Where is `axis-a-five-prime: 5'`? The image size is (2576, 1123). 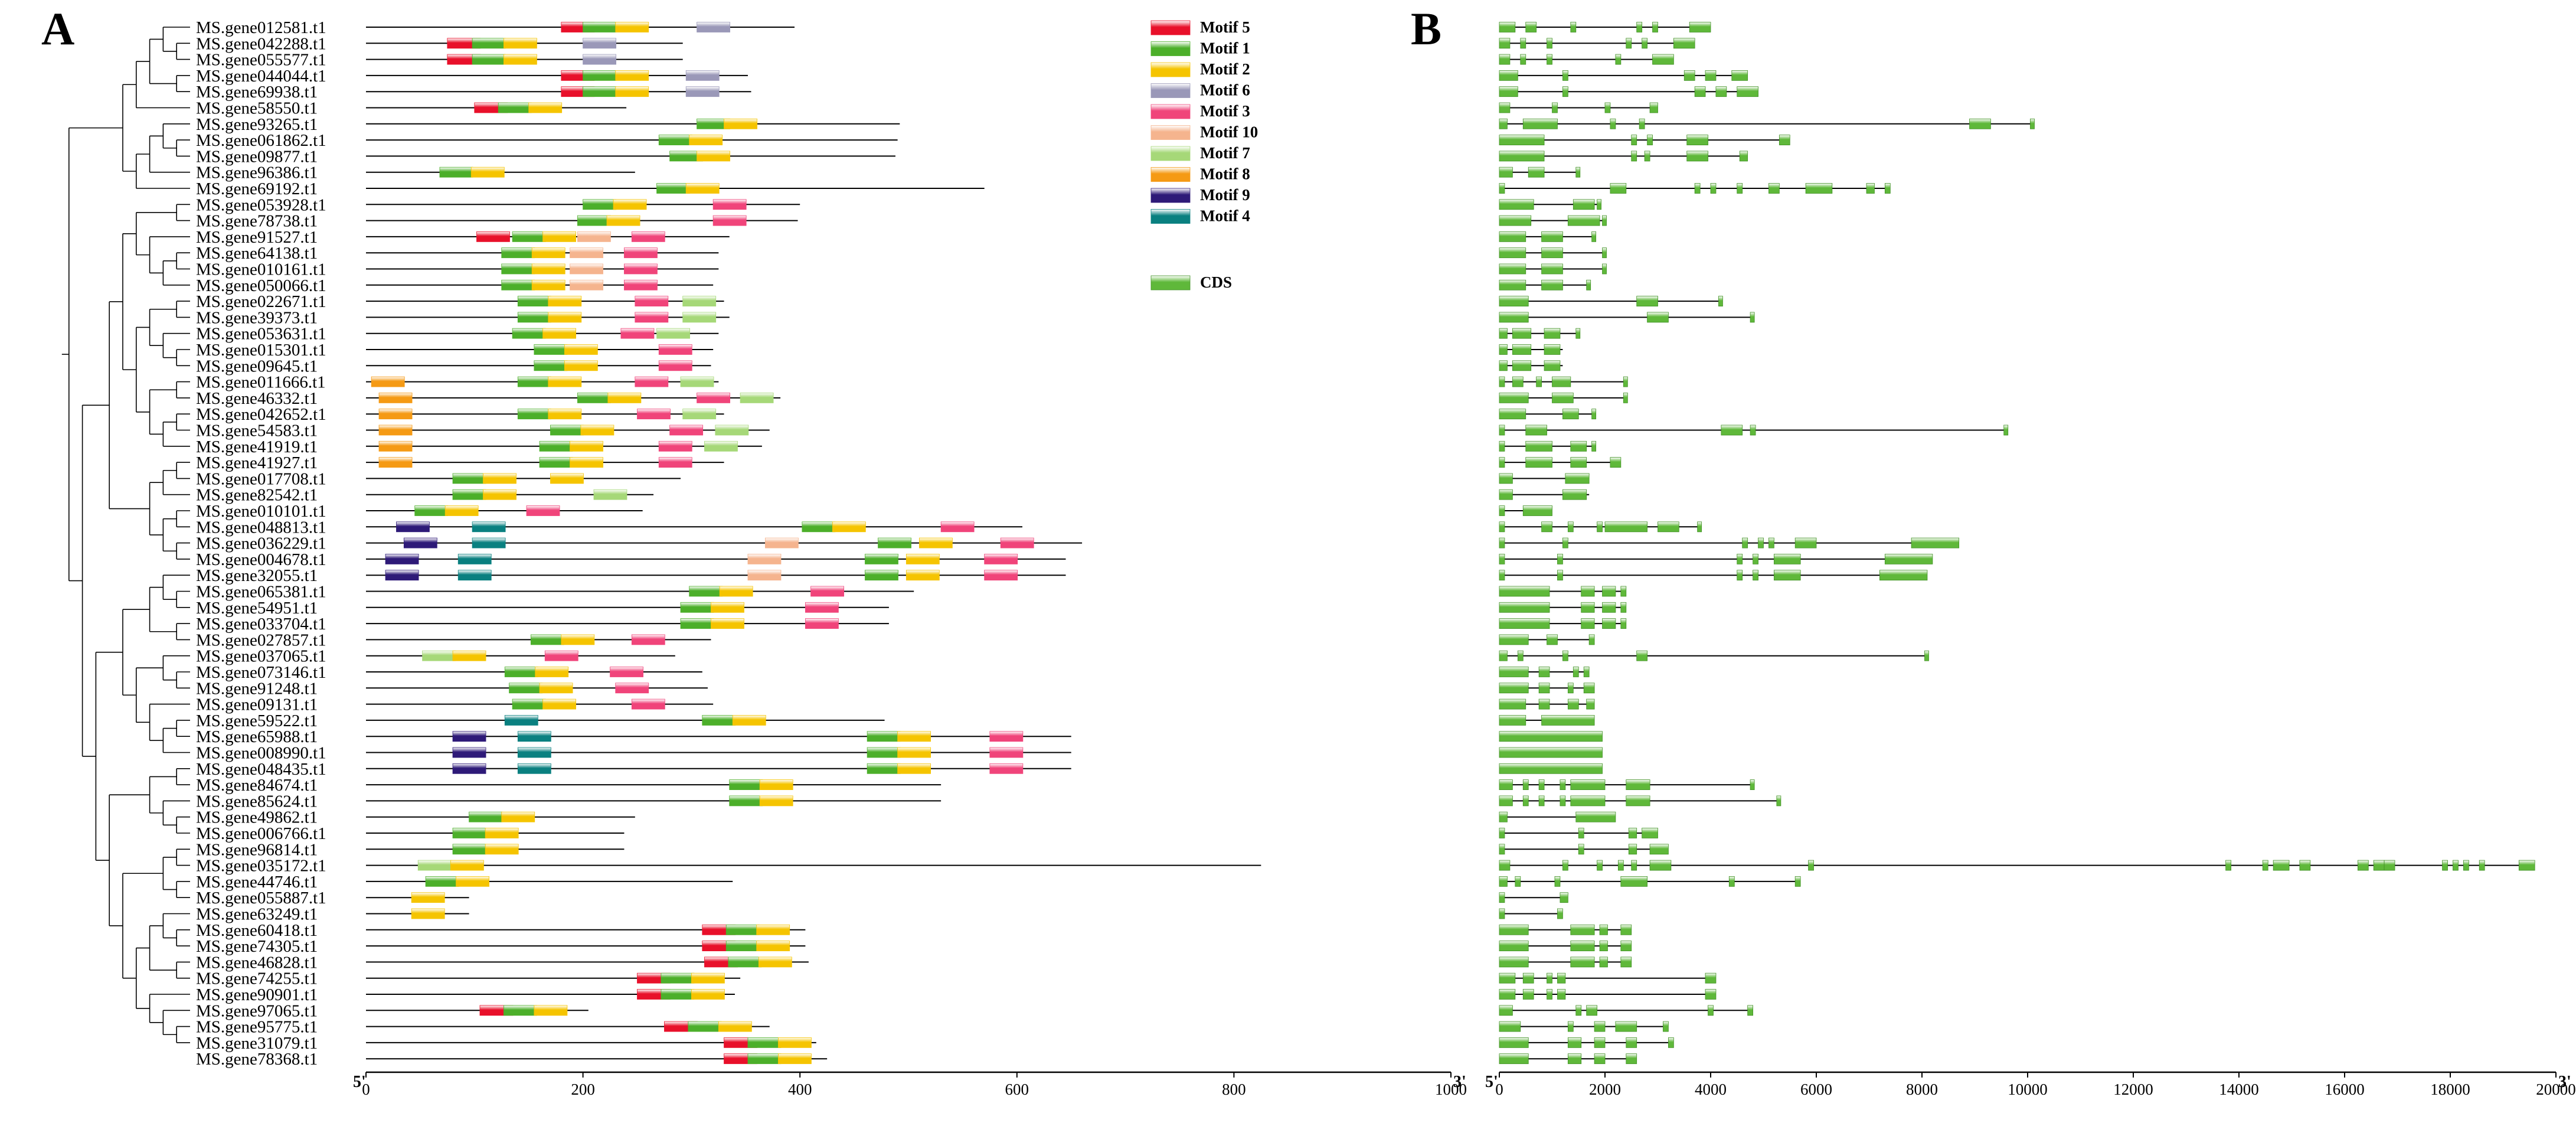 axis-a-five-prime: 5' is located at coordinates (359, 1082).